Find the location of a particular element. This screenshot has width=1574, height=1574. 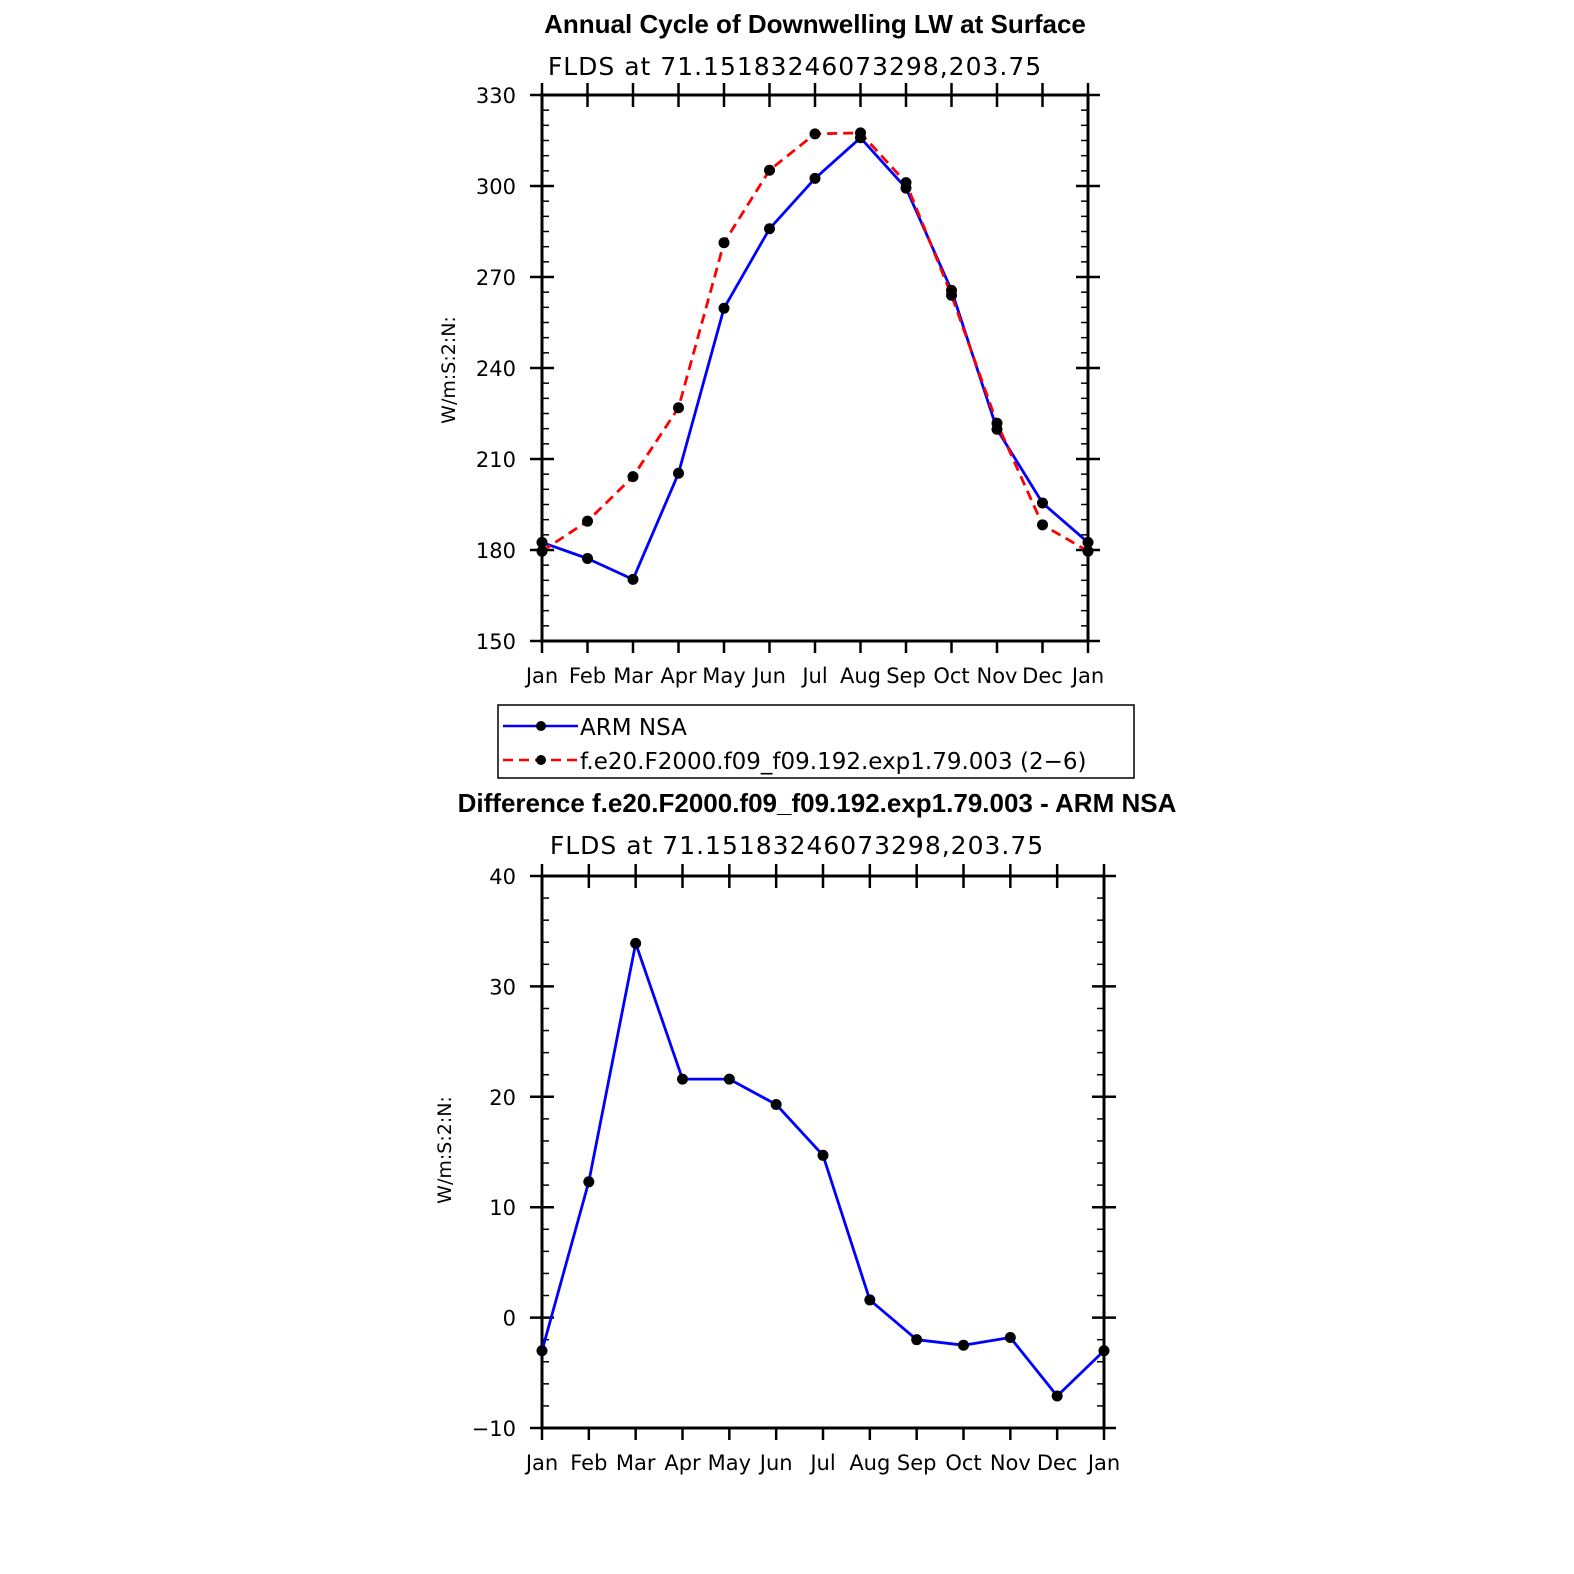

y-tick-label: 150 is located at coordinates (496, 642).